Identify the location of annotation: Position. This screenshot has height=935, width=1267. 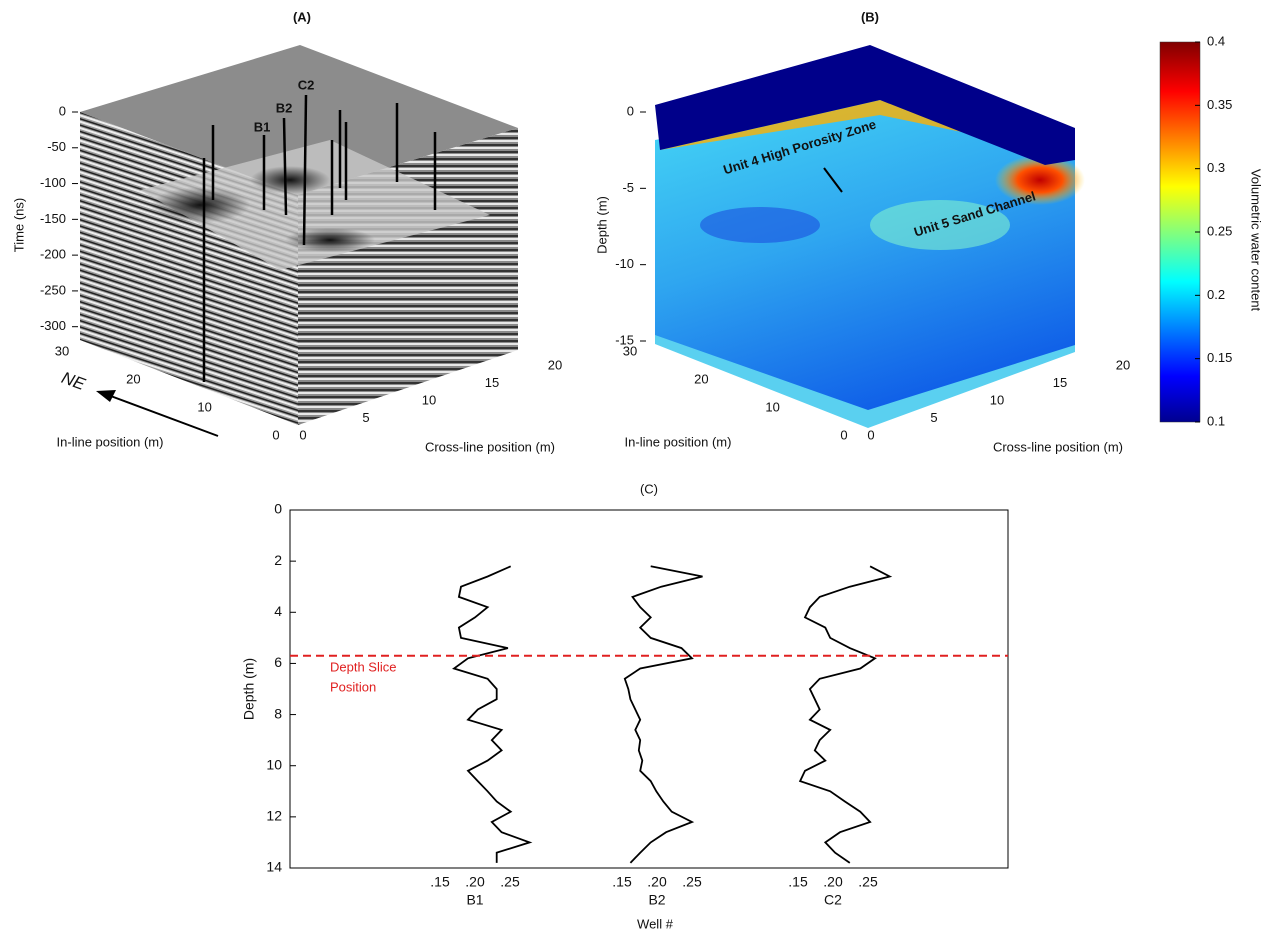
(353, 686).